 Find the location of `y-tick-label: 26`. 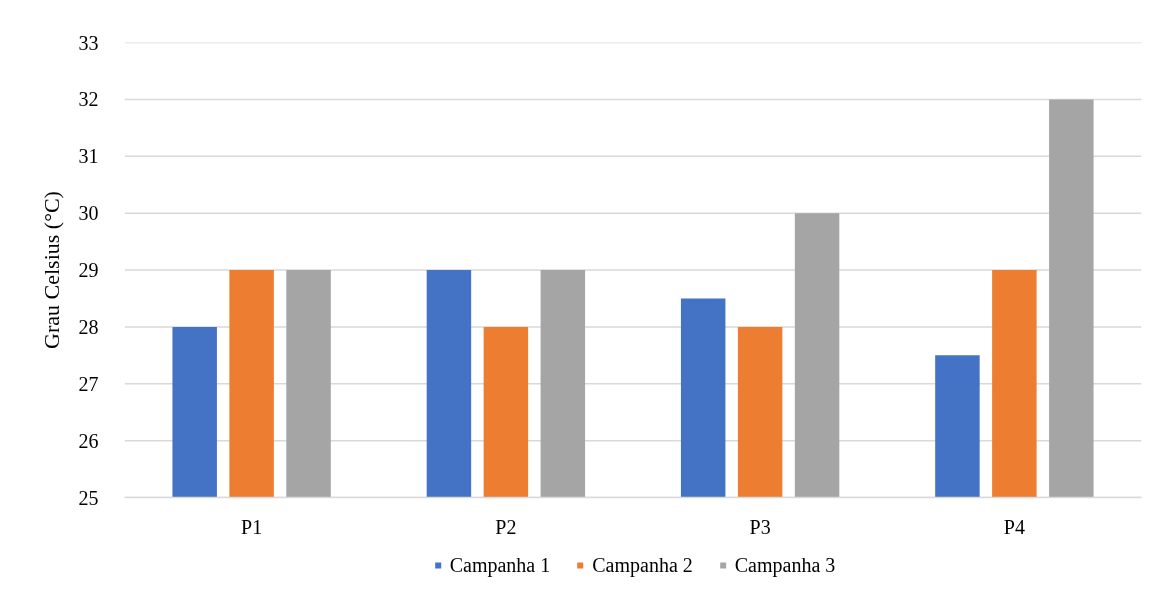

y-tick-label: 26 is located at coordinates (88, 440).